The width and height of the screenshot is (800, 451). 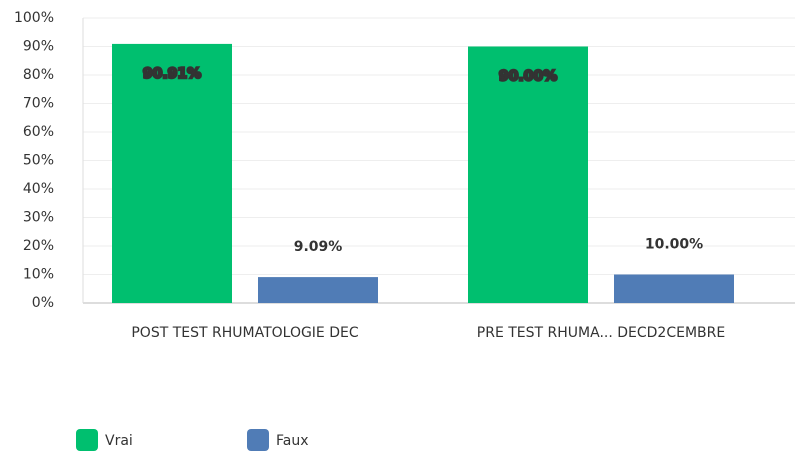 I want to click on x-tick-label: PRE TEST RHUMA... DECD2CEMBRE, so click(x=601, y=333).